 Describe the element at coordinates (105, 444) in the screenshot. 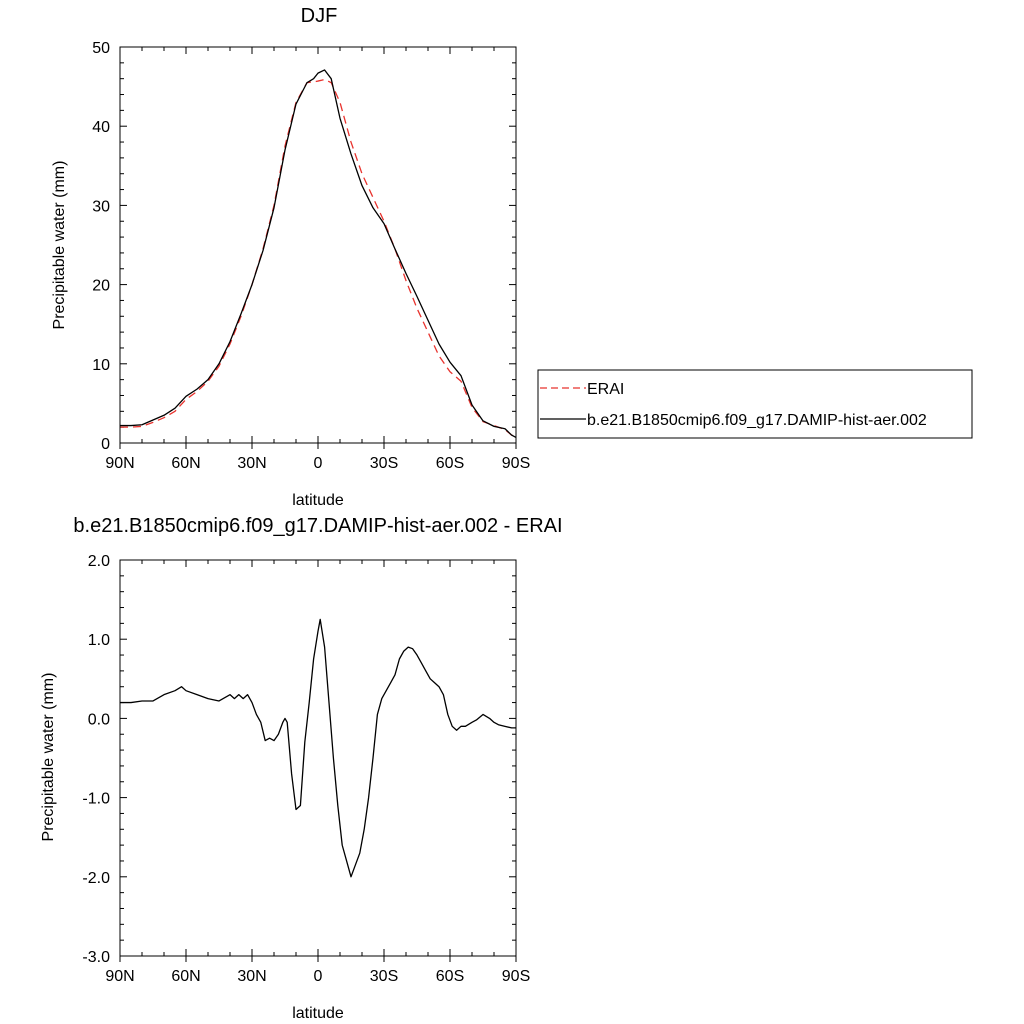

I see `y-tick-label: 0` at that location.